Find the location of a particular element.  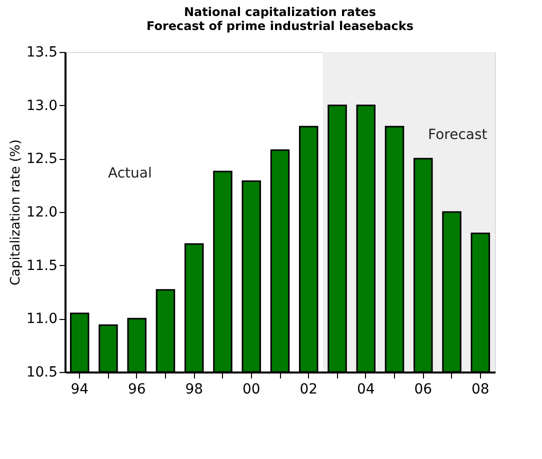

chart-title: National capitalization rates is located at coordinates (280, 12).